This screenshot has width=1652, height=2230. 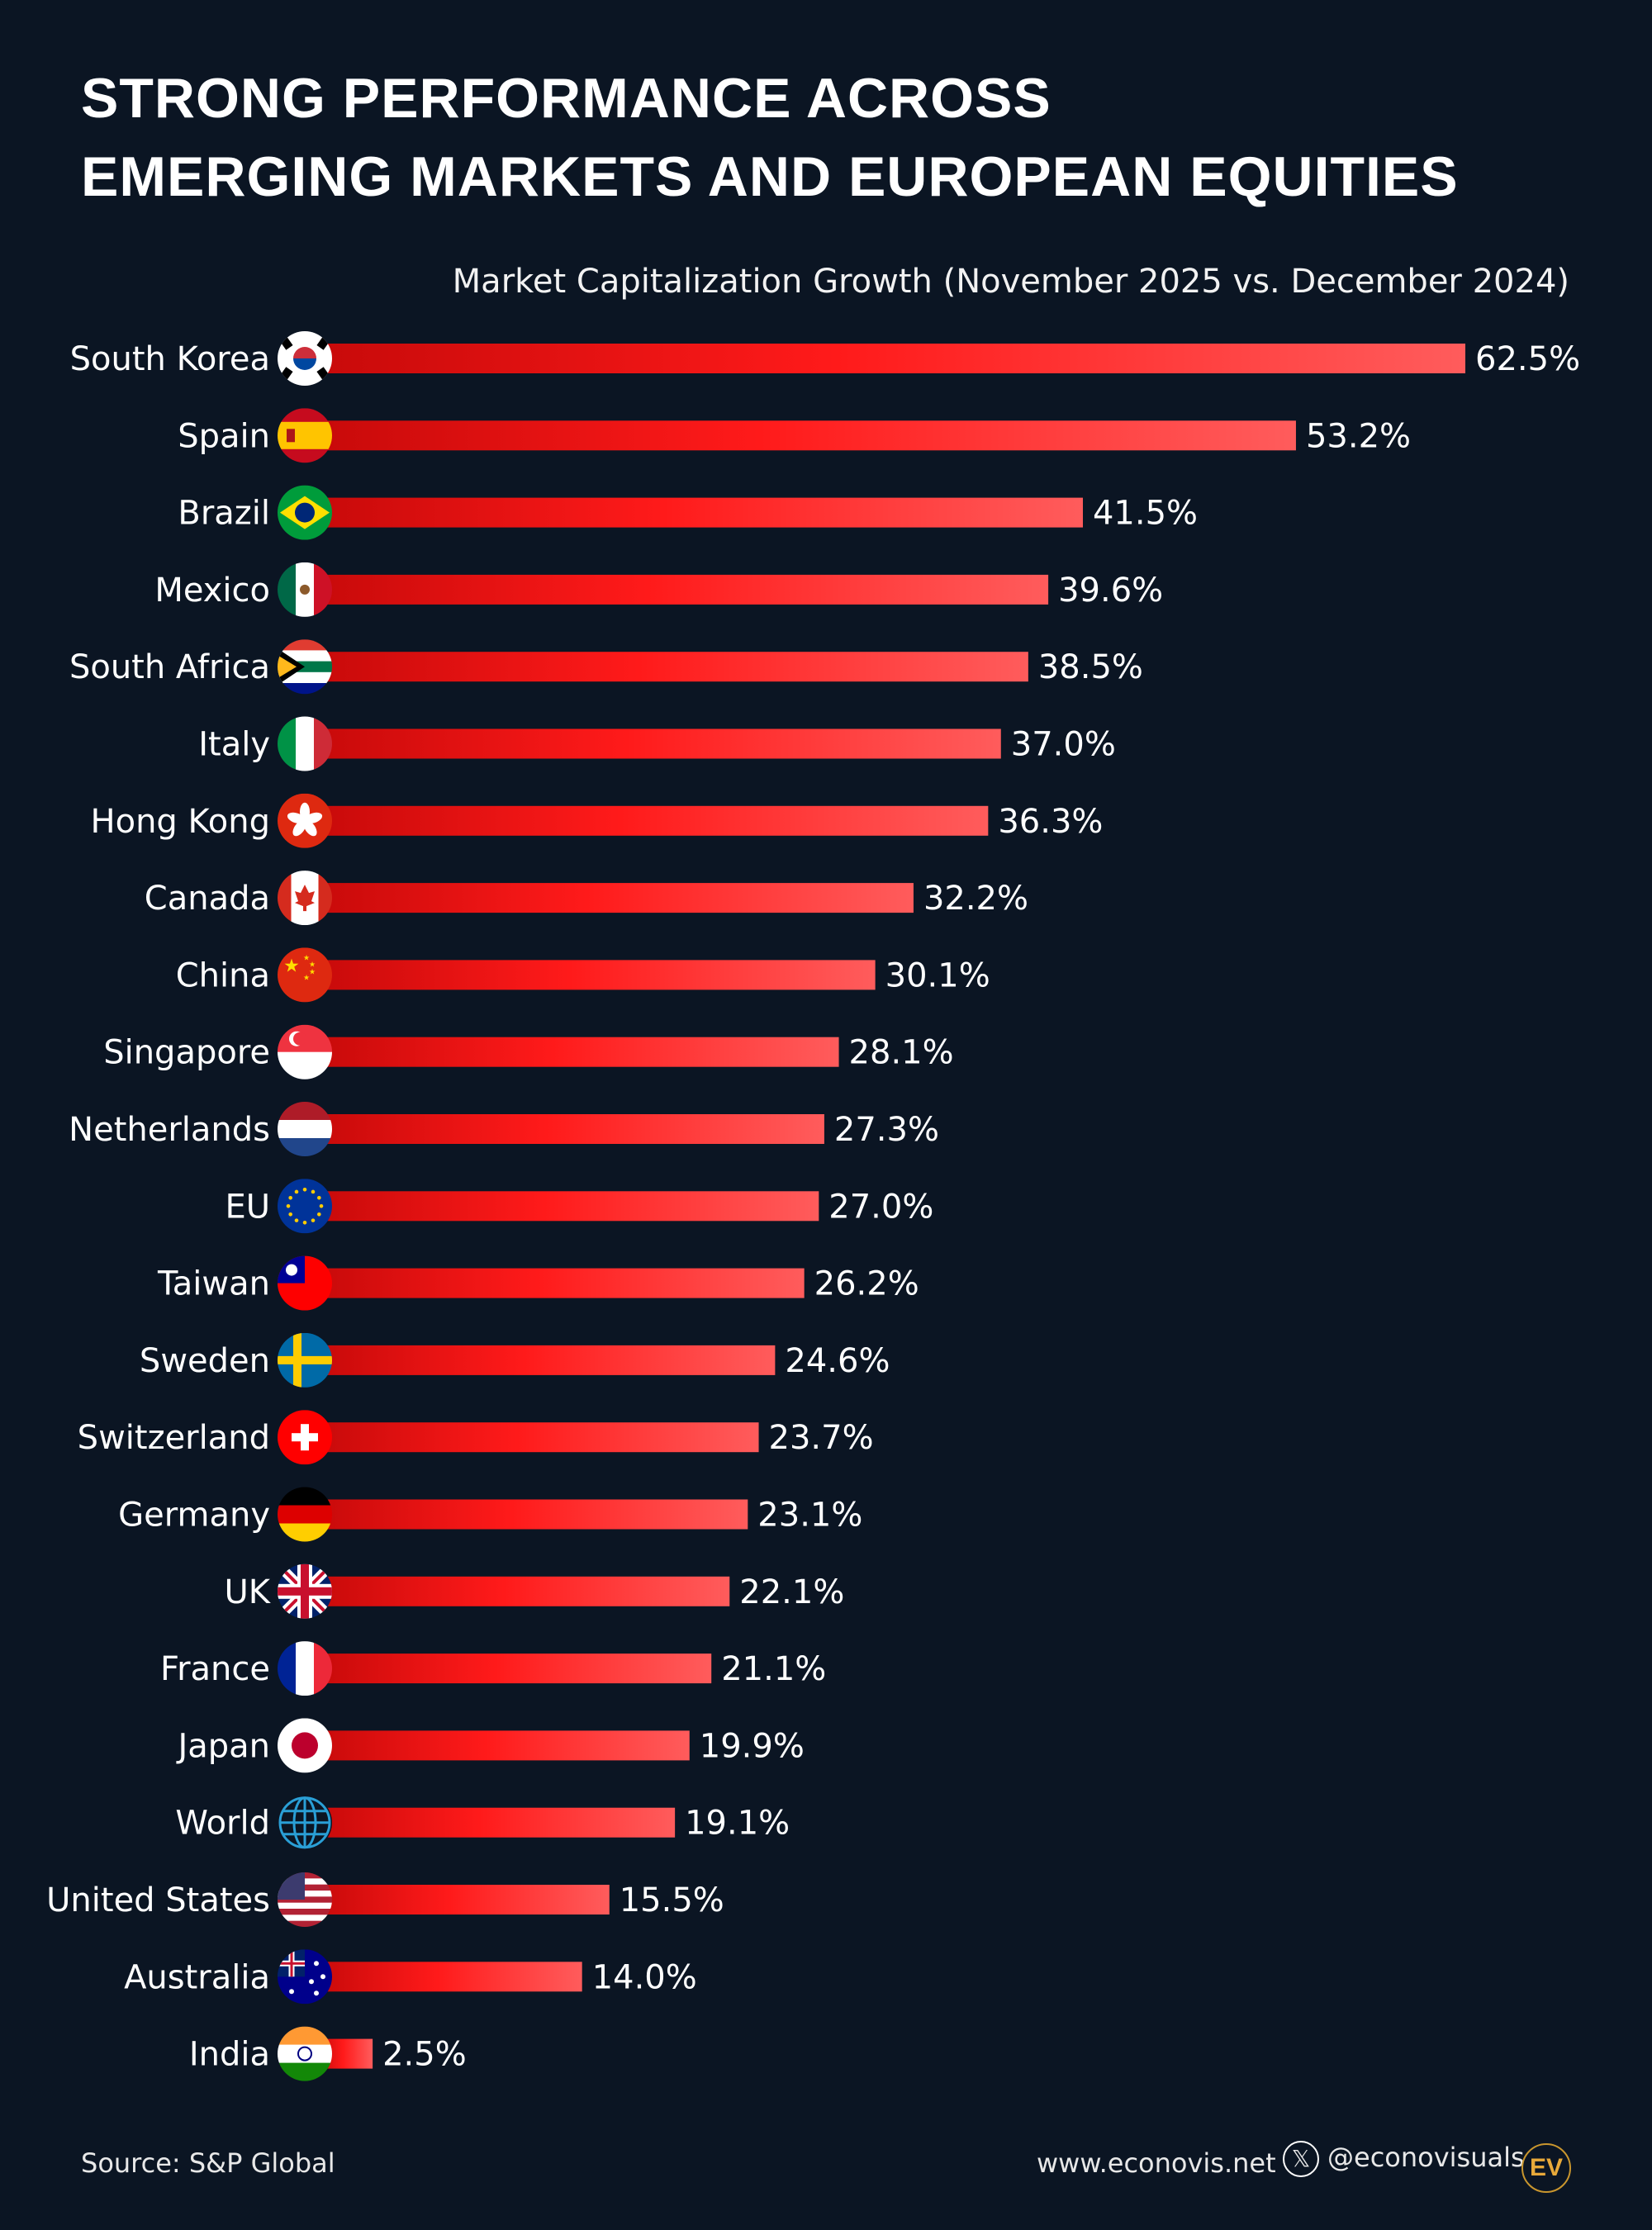 What do you see at coordinates (1050, 822) in the screenshot?
I see `value-label: 36.3%` at bounding box center [1050, 822].